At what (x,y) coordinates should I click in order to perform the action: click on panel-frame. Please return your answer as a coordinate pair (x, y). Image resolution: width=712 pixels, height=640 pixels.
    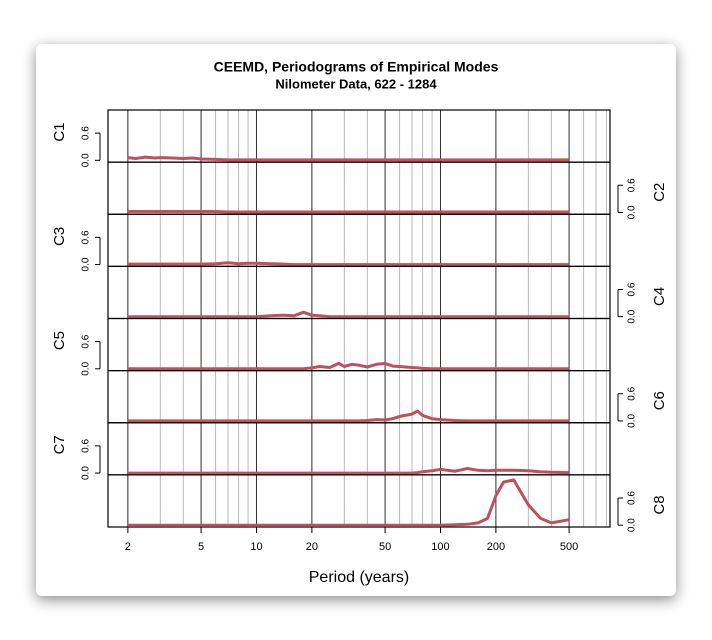
    Looking at the image, I should click on (359, 501).